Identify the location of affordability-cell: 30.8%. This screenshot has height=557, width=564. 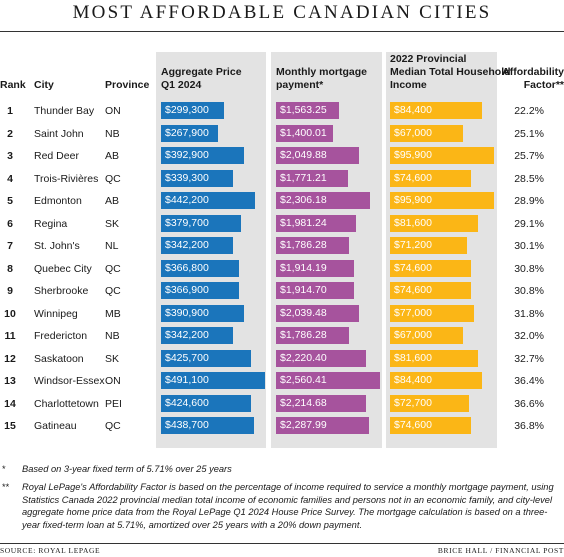
(529, 268).